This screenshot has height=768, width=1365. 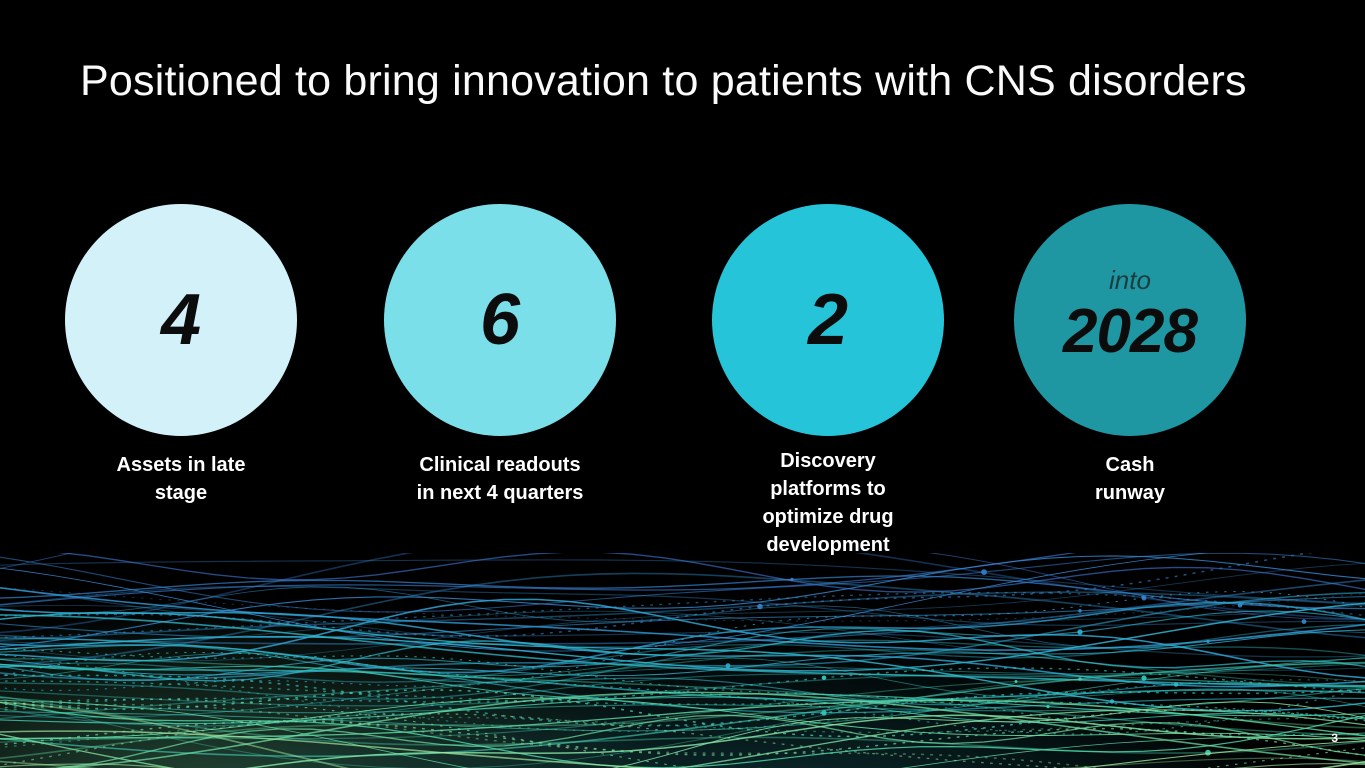 I want to click on stat-circle-cash-runway: into 2028, so click(x=1130, y=320).